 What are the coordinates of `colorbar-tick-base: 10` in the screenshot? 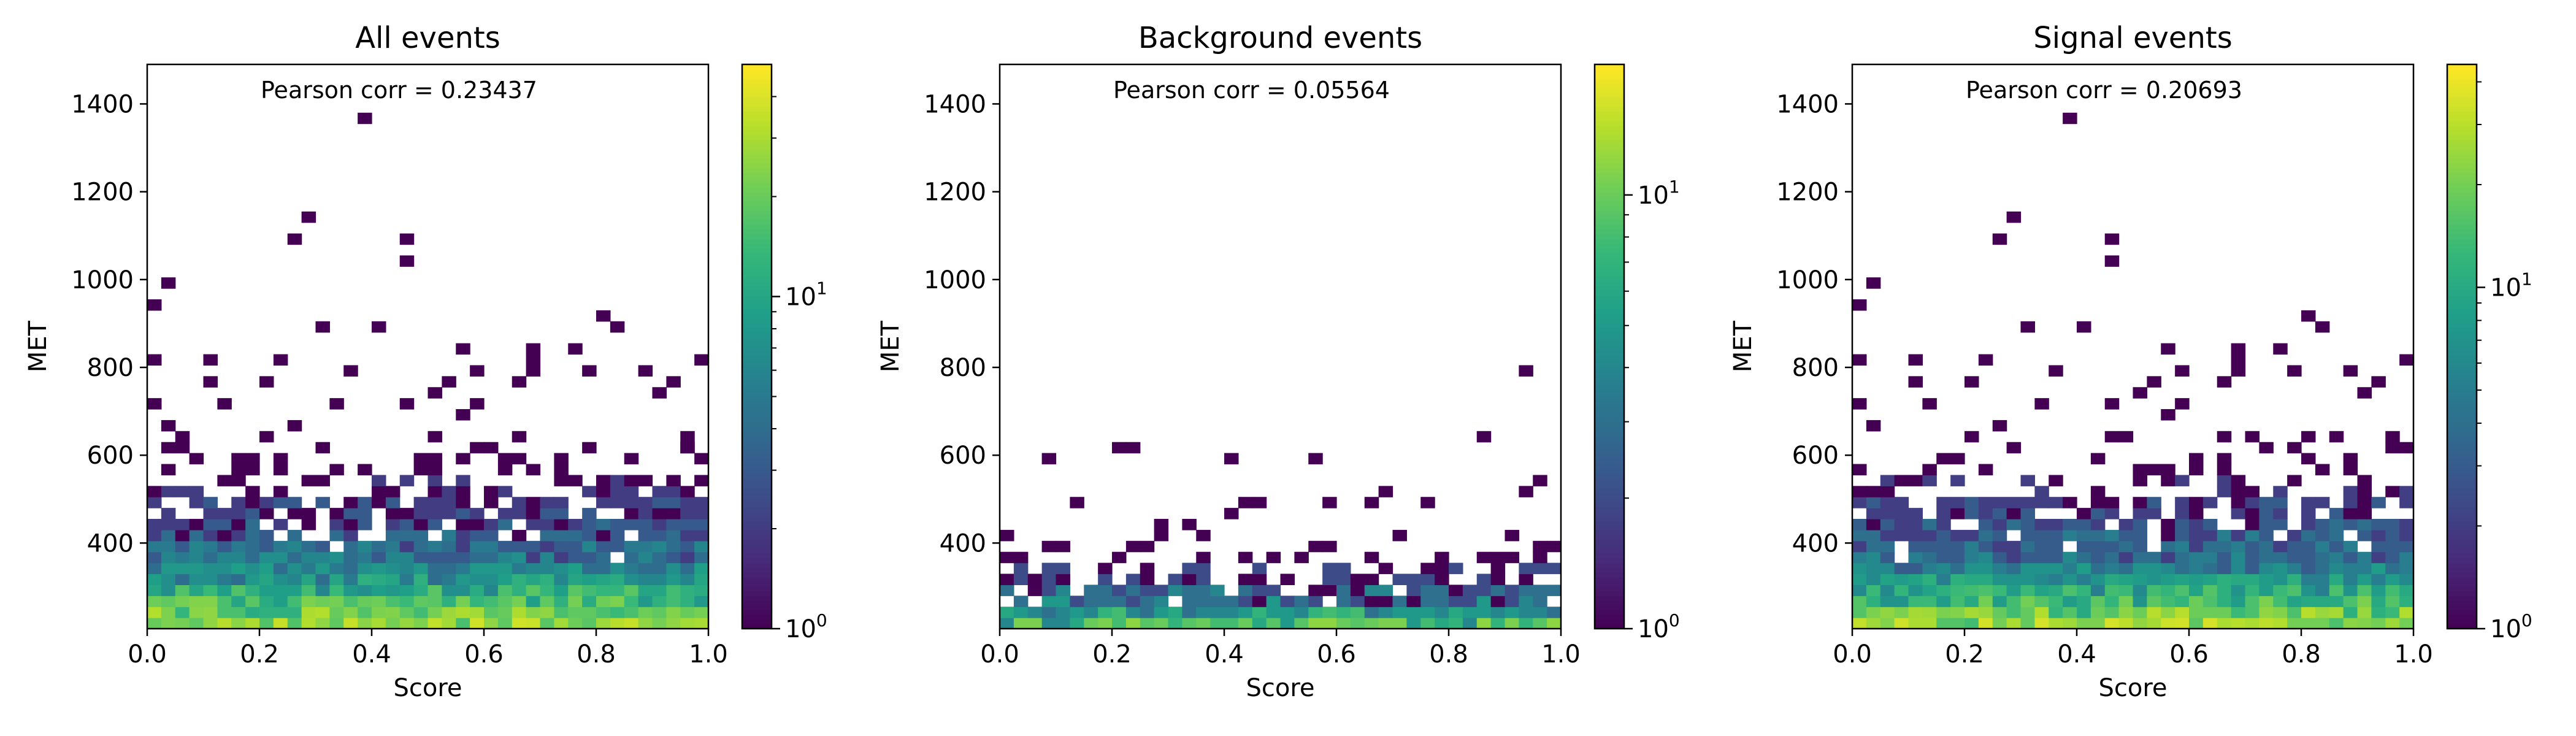 It's located at (1653, 196).